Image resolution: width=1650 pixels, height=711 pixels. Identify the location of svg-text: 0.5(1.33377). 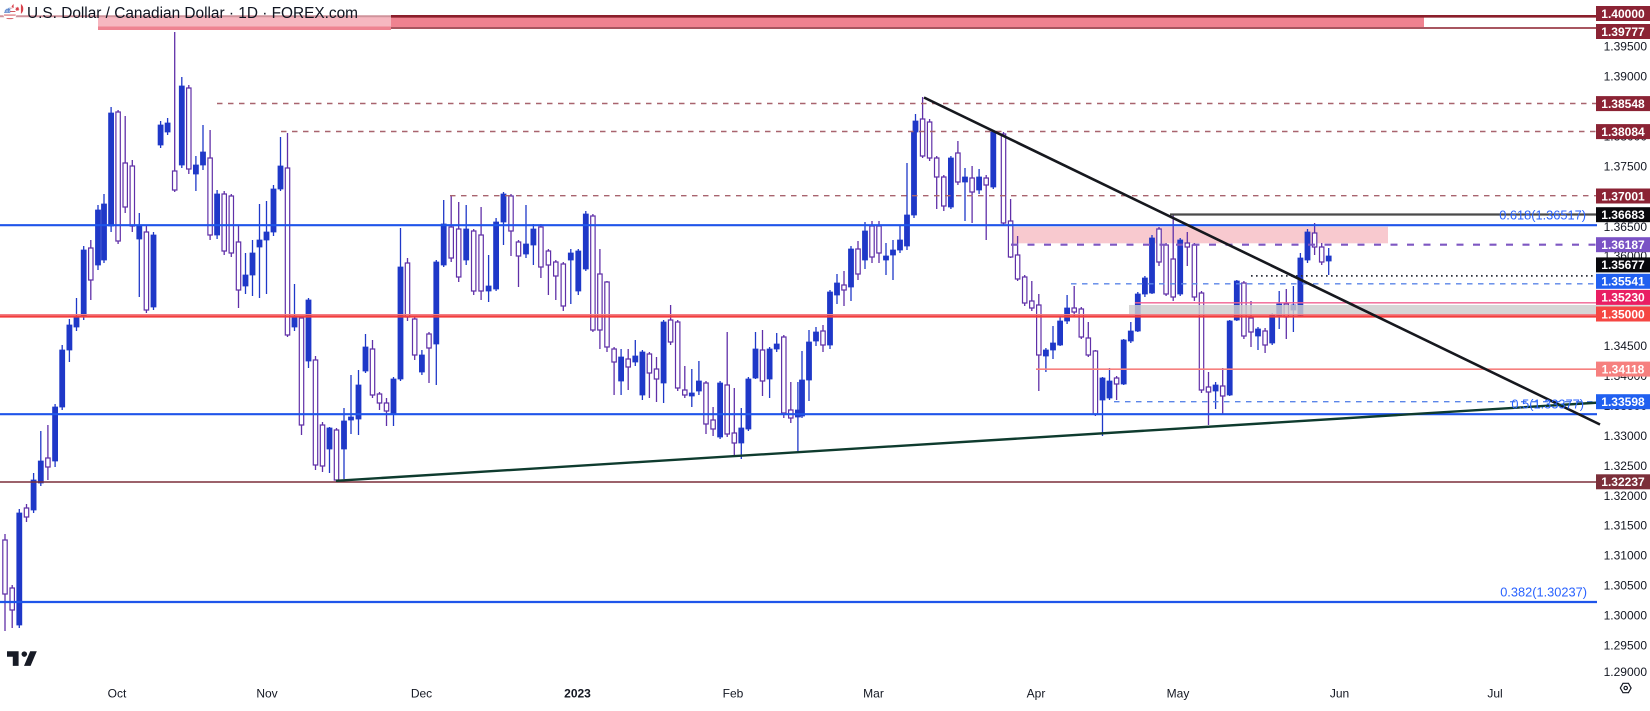
(1547, 403).